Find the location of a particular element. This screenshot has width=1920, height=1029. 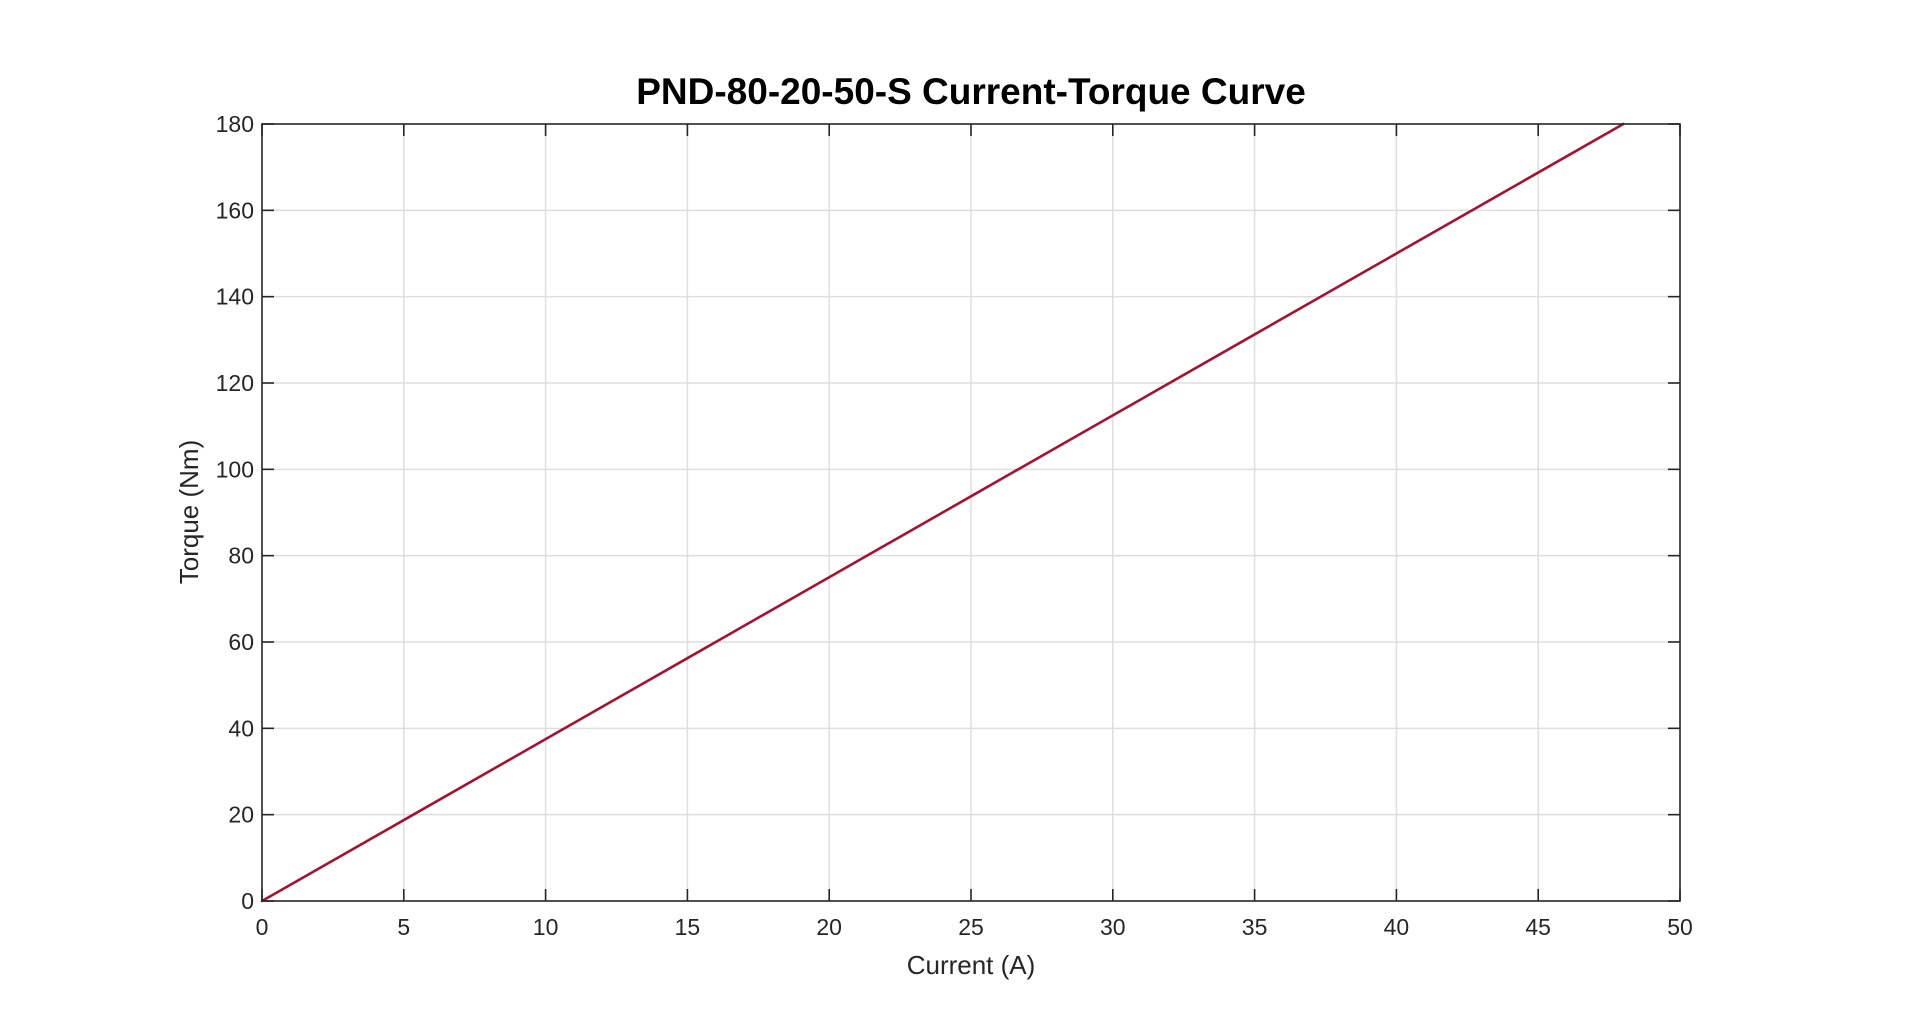

x-tick-label: 25 is located at coordinates (971, 927).